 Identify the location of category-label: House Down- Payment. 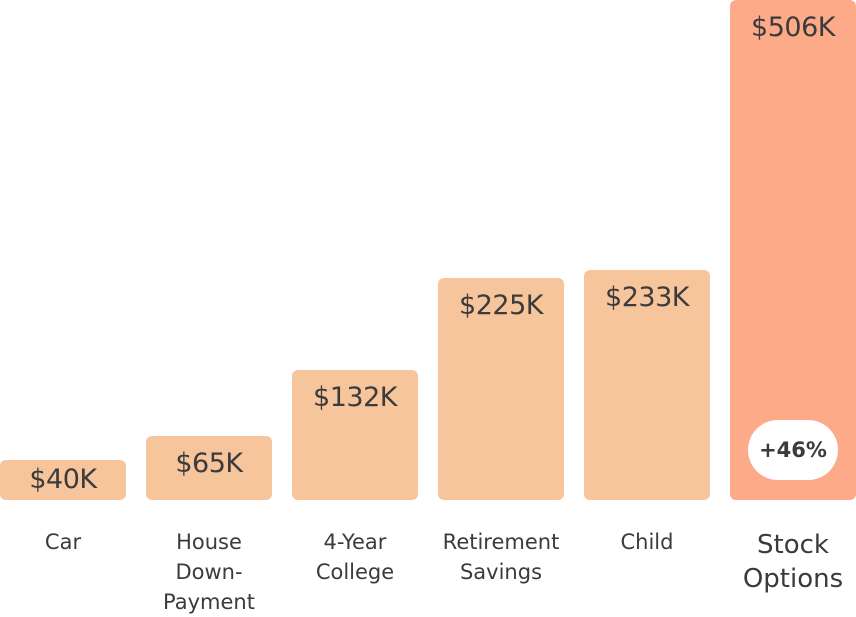
(209, 572).